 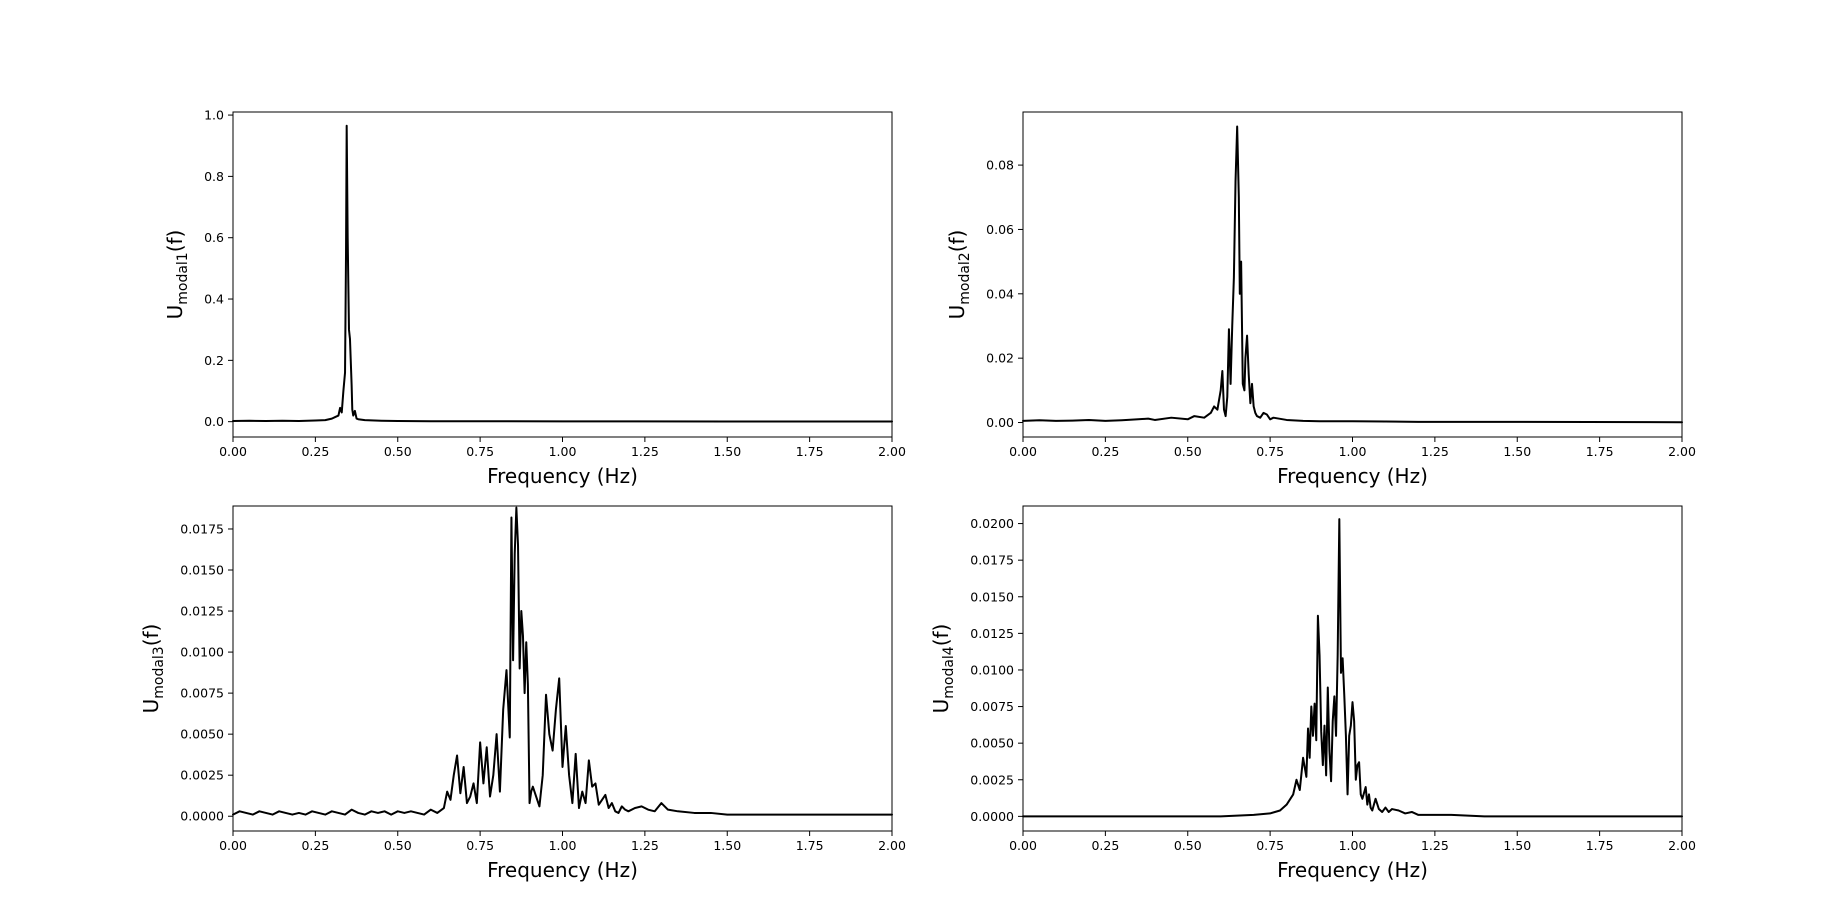 I want to click on y-axis-label: Umodal1(f), so click(x=177, y=275).